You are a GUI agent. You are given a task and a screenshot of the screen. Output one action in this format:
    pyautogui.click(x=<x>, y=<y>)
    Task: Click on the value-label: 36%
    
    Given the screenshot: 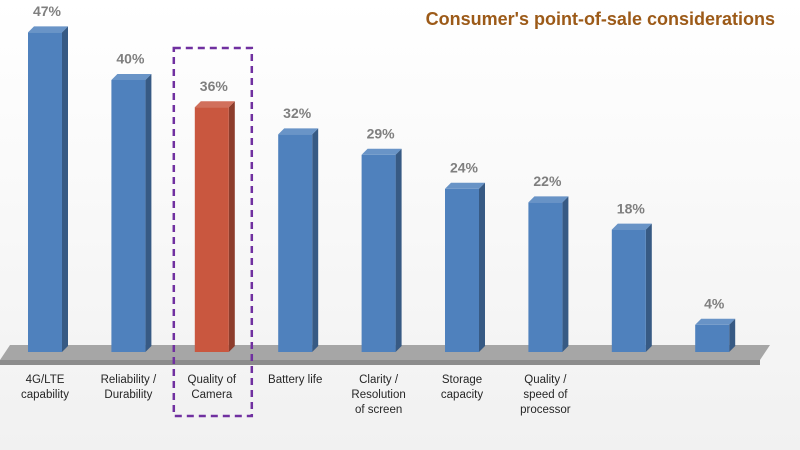 What is the action you would take?
    pyautogui.click(x=214, y=86)
    